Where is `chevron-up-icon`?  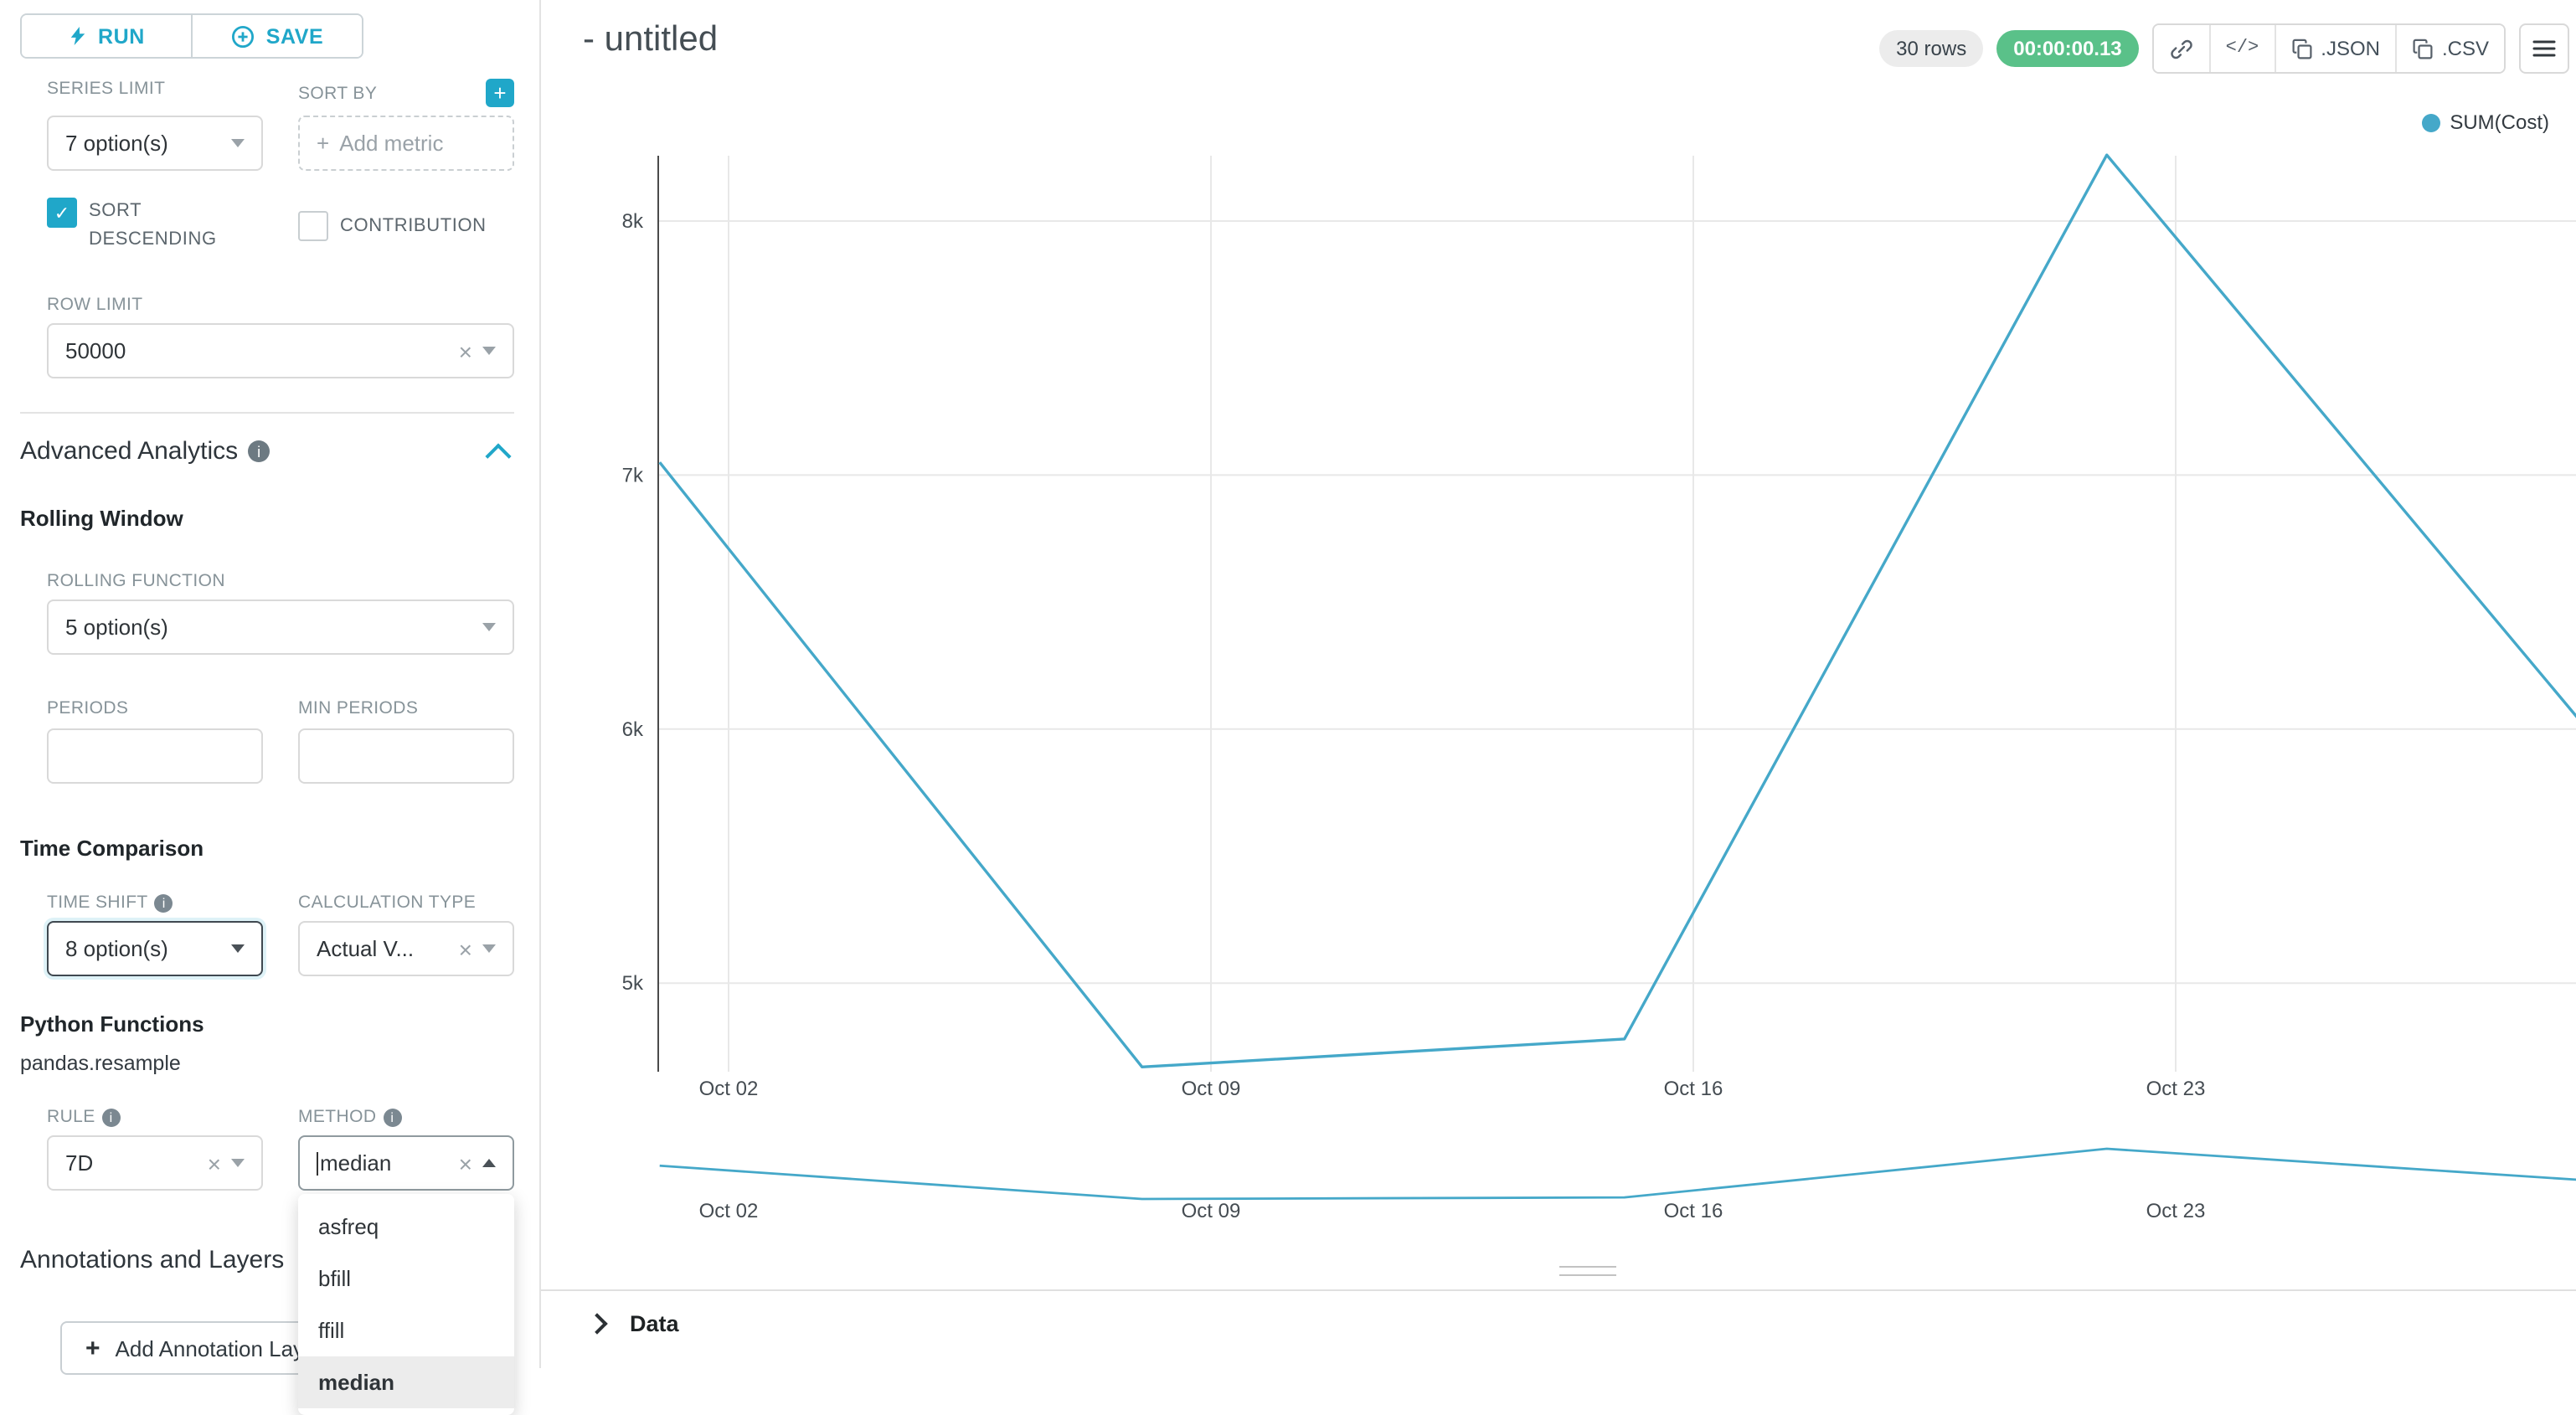 chevron-up-icon is located at coordinates (498, 456).